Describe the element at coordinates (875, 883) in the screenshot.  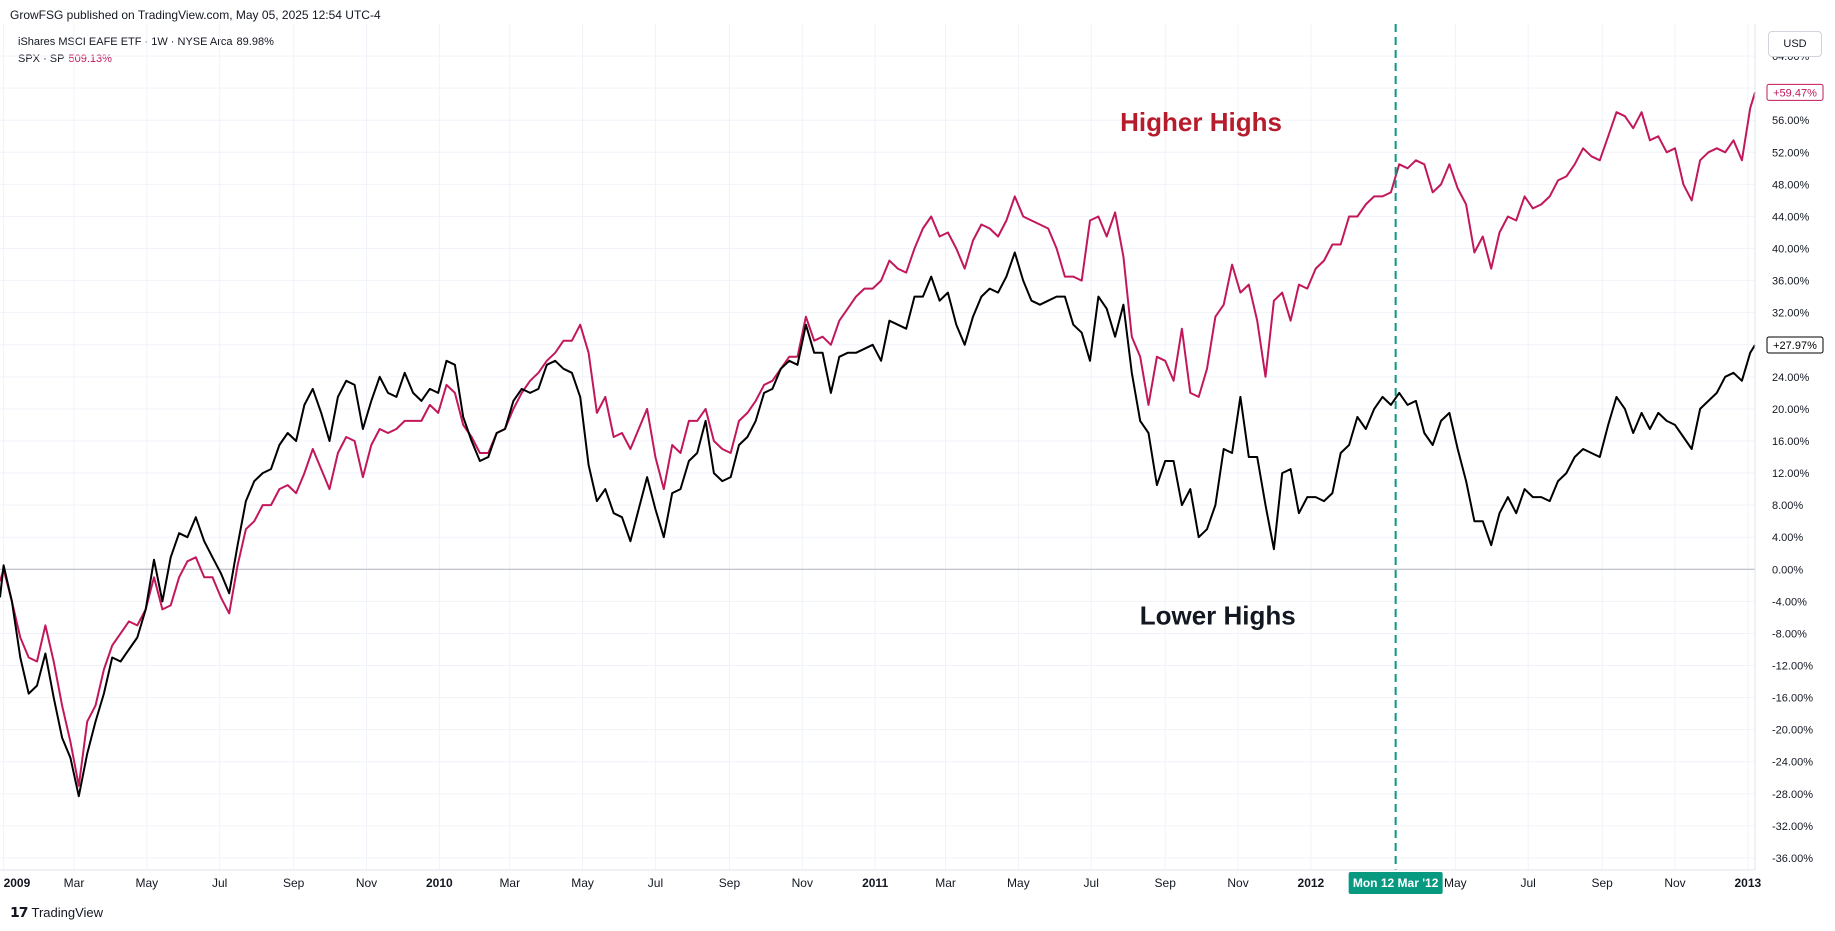
I see `x-tick-label: 2011` at that location.